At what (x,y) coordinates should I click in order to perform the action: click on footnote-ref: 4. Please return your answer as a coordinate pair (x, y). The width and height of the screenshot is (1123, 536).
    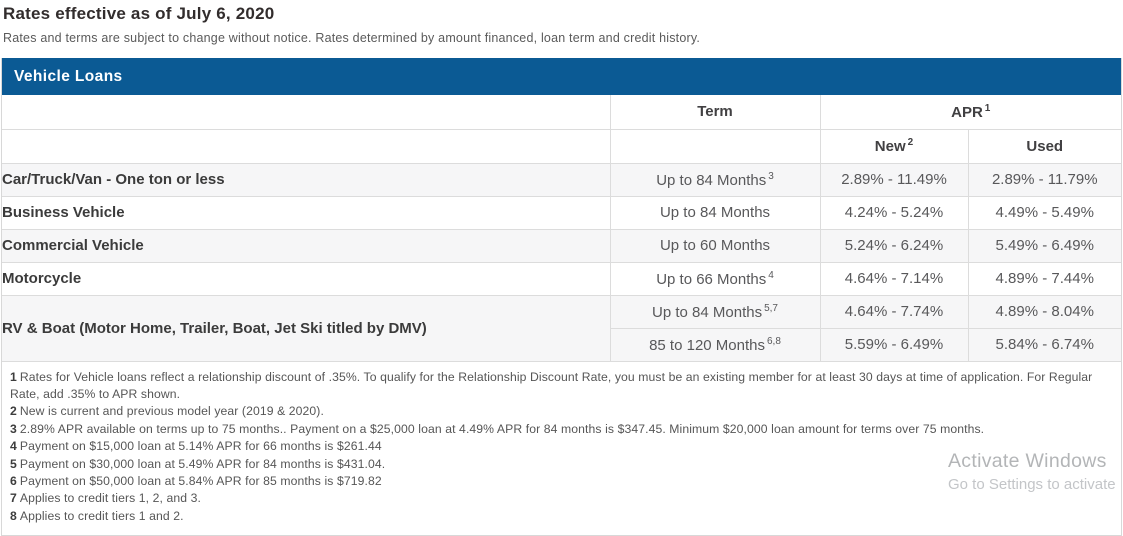
    Looking at the image, I should click on (771, 275).